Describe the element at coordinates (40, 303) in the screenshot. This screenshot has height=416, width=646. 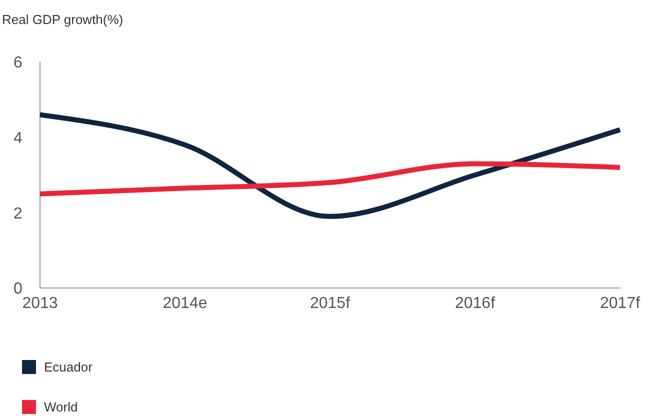
I see `x-tick-label: 2013` at that location.